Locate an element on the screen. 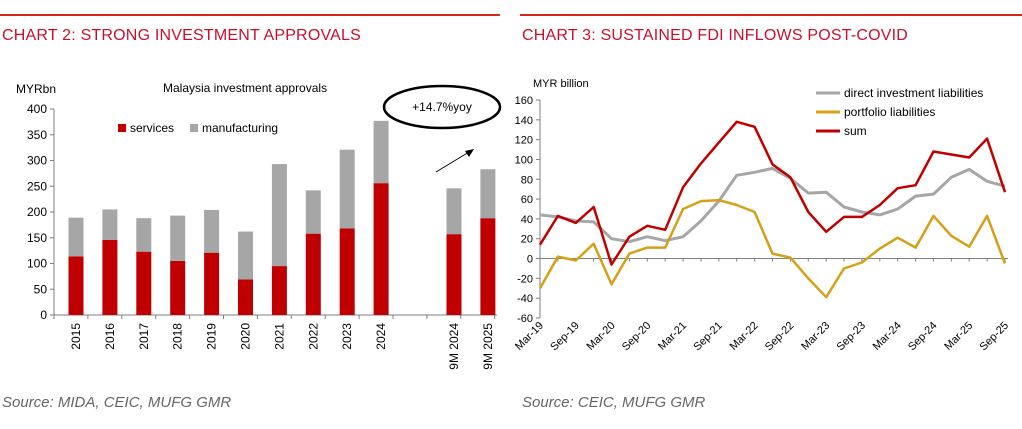  x-tick-label: 2022 is located at coordinates (313, 336).